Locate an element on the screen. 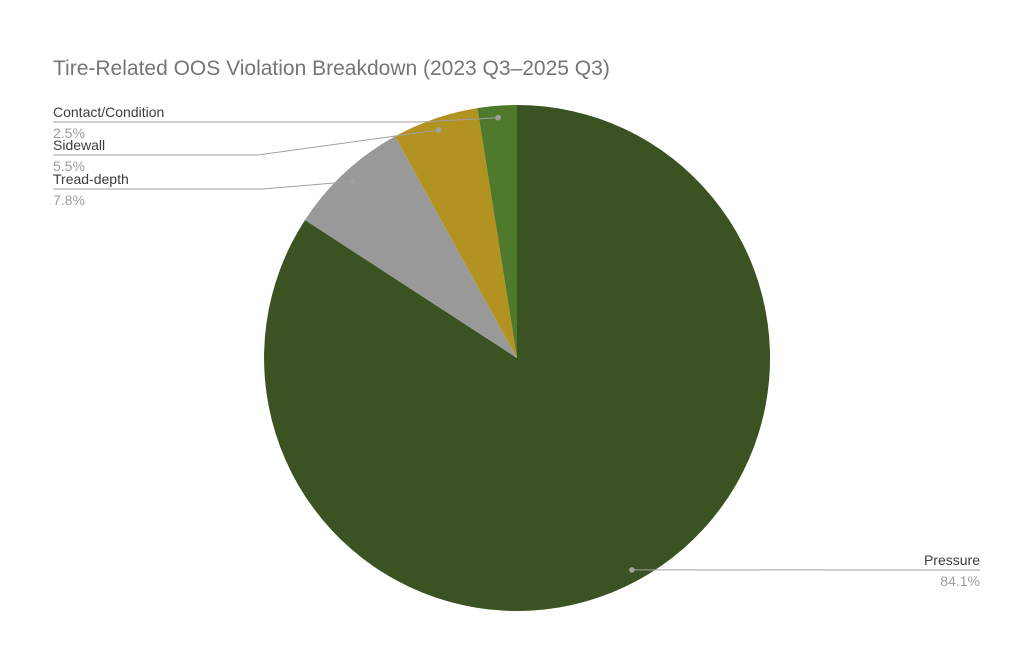  pie-slice-tread-depth is located at coordinates (411, 247).